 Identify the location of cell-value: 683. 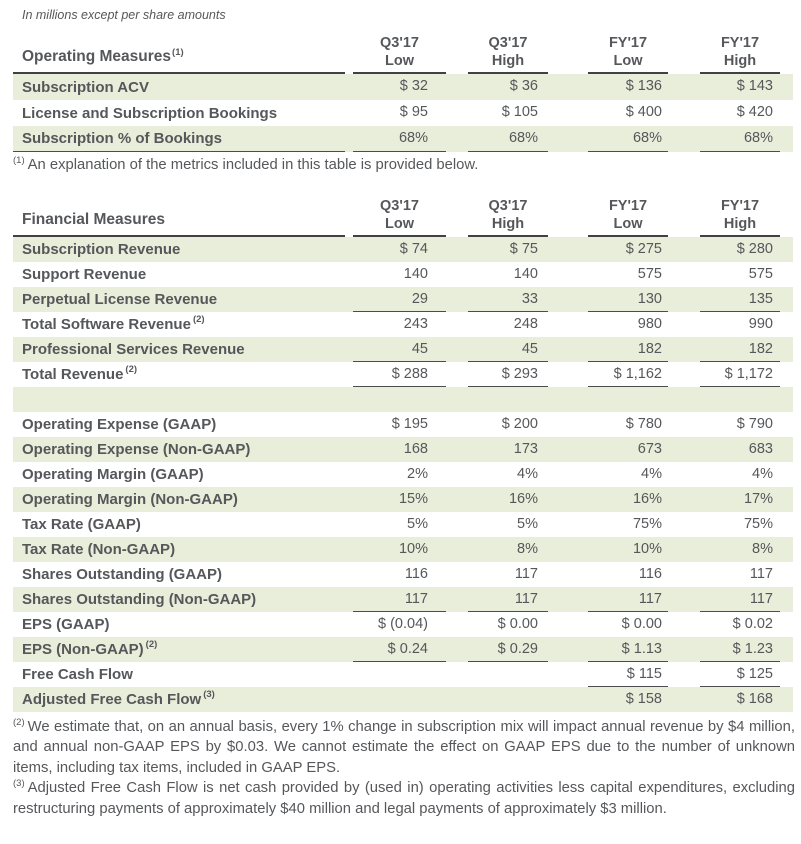
(760, 448).